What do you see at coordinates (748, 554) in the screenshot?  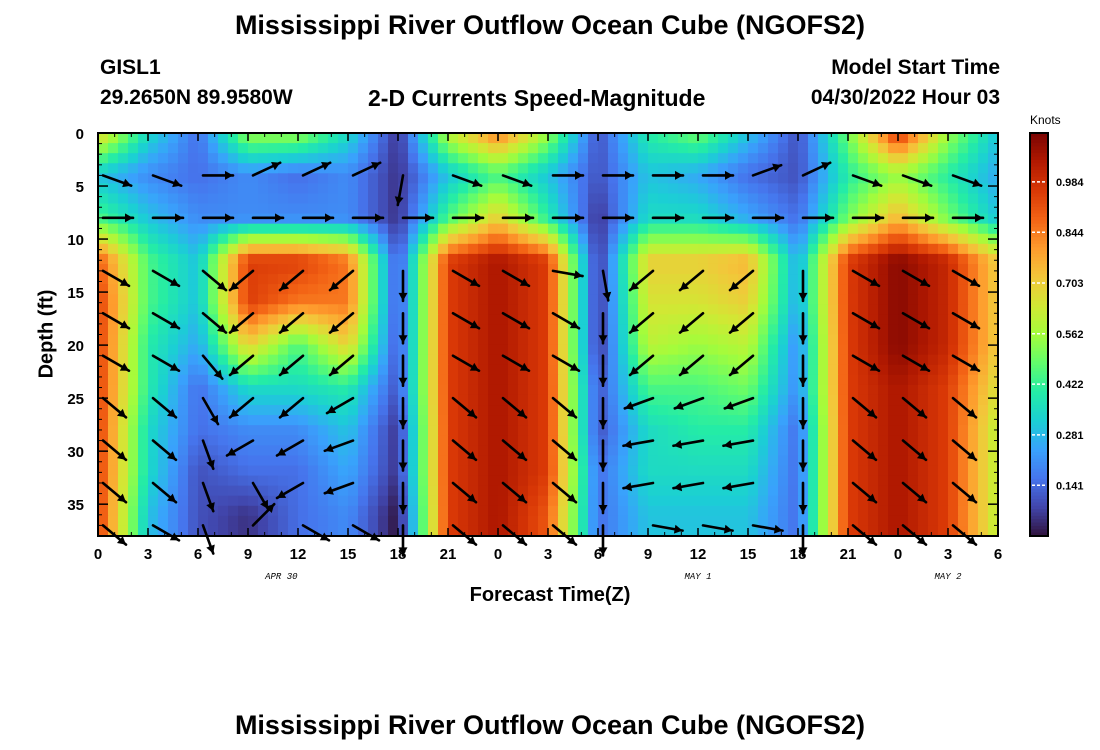 I see `x-tick-label: 15` at bounding box center [748, 554].